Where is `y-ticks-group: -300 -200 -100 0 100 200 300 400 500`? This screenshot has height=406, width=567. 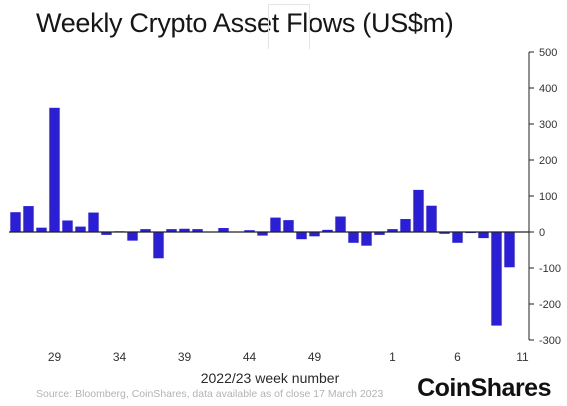 y-ticks-group: -300 -200 -100 0 100 200 300 400 500 is located at coordinates (545, 197).